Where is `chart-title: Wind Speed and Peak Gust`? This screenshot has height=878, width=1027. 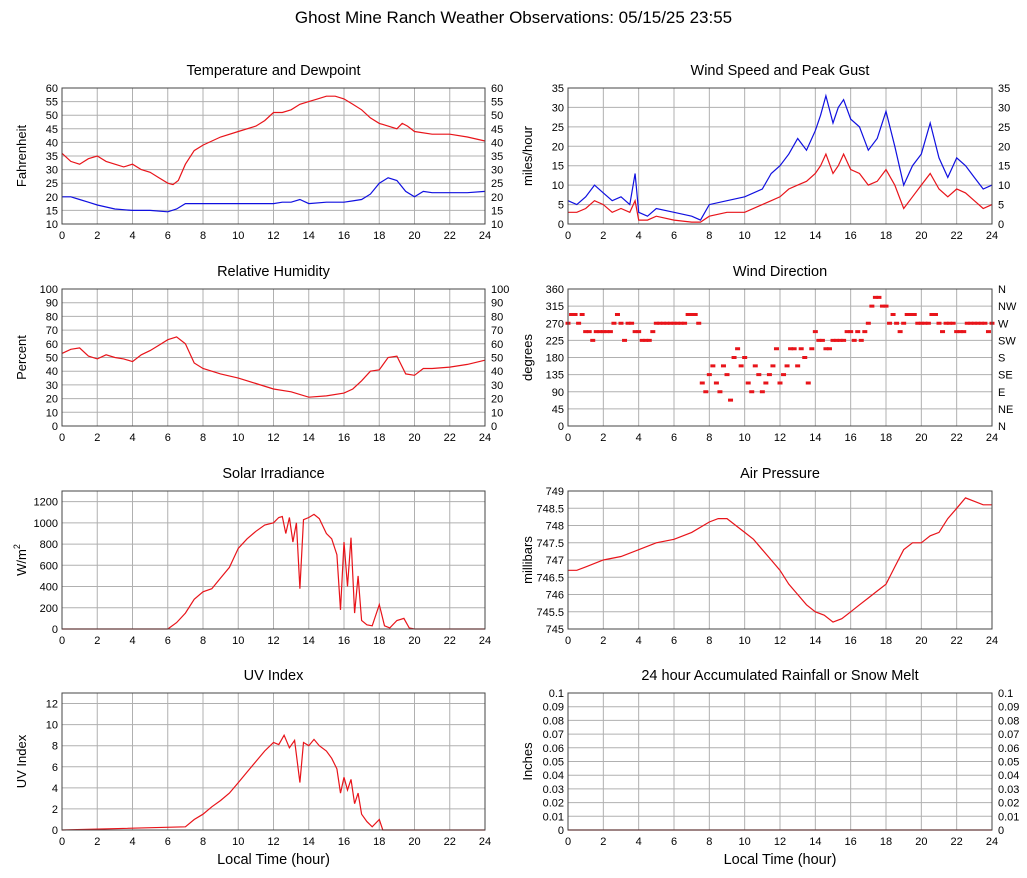
chart-title: Wind Speed and Peak Gust is located at coordinates (780, 71).